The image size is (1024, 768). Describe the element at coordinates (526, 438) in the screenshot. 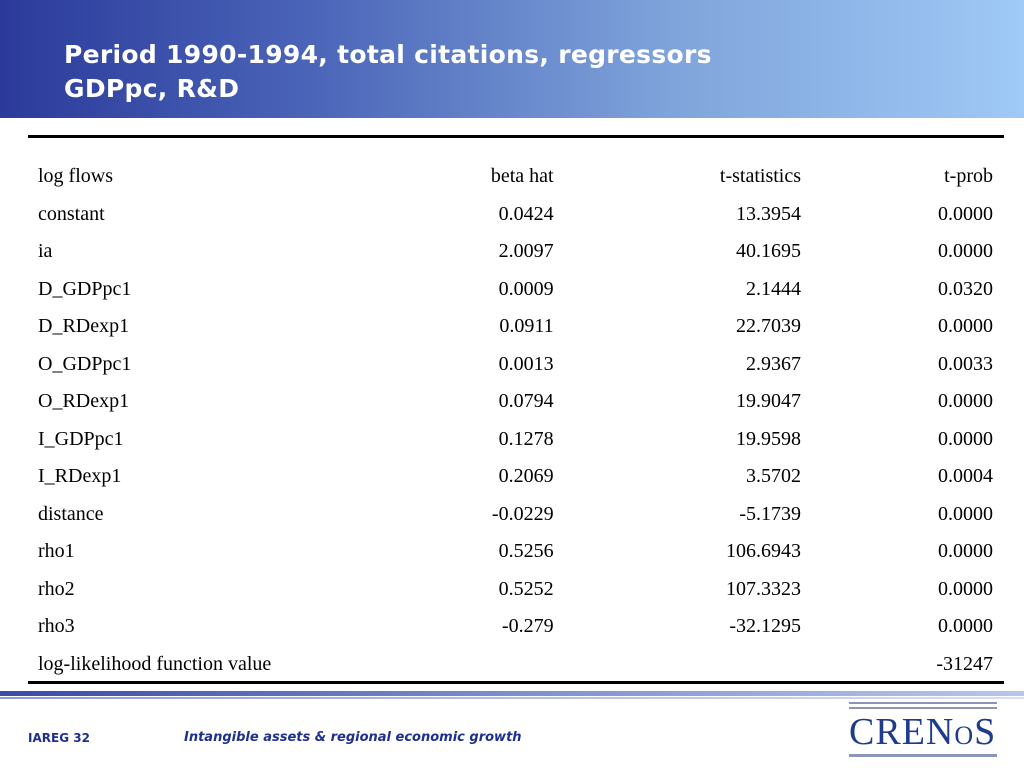

I see `cell-beta-hat: 0.1278` at that location.